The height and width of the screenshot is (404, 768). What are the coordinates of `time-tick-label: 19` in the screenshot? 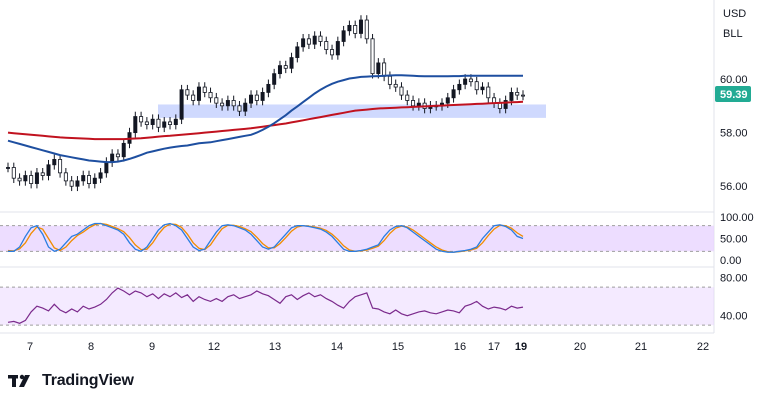 It's located at (521, 347).